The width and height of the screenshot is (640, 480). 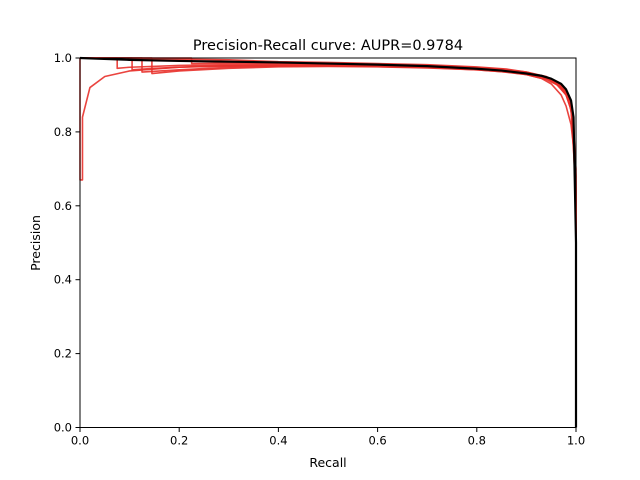 I want to click on x-axis: 0.0 0.2 0.4 0.6 0.8 1.0, so click(x=328, y=437).